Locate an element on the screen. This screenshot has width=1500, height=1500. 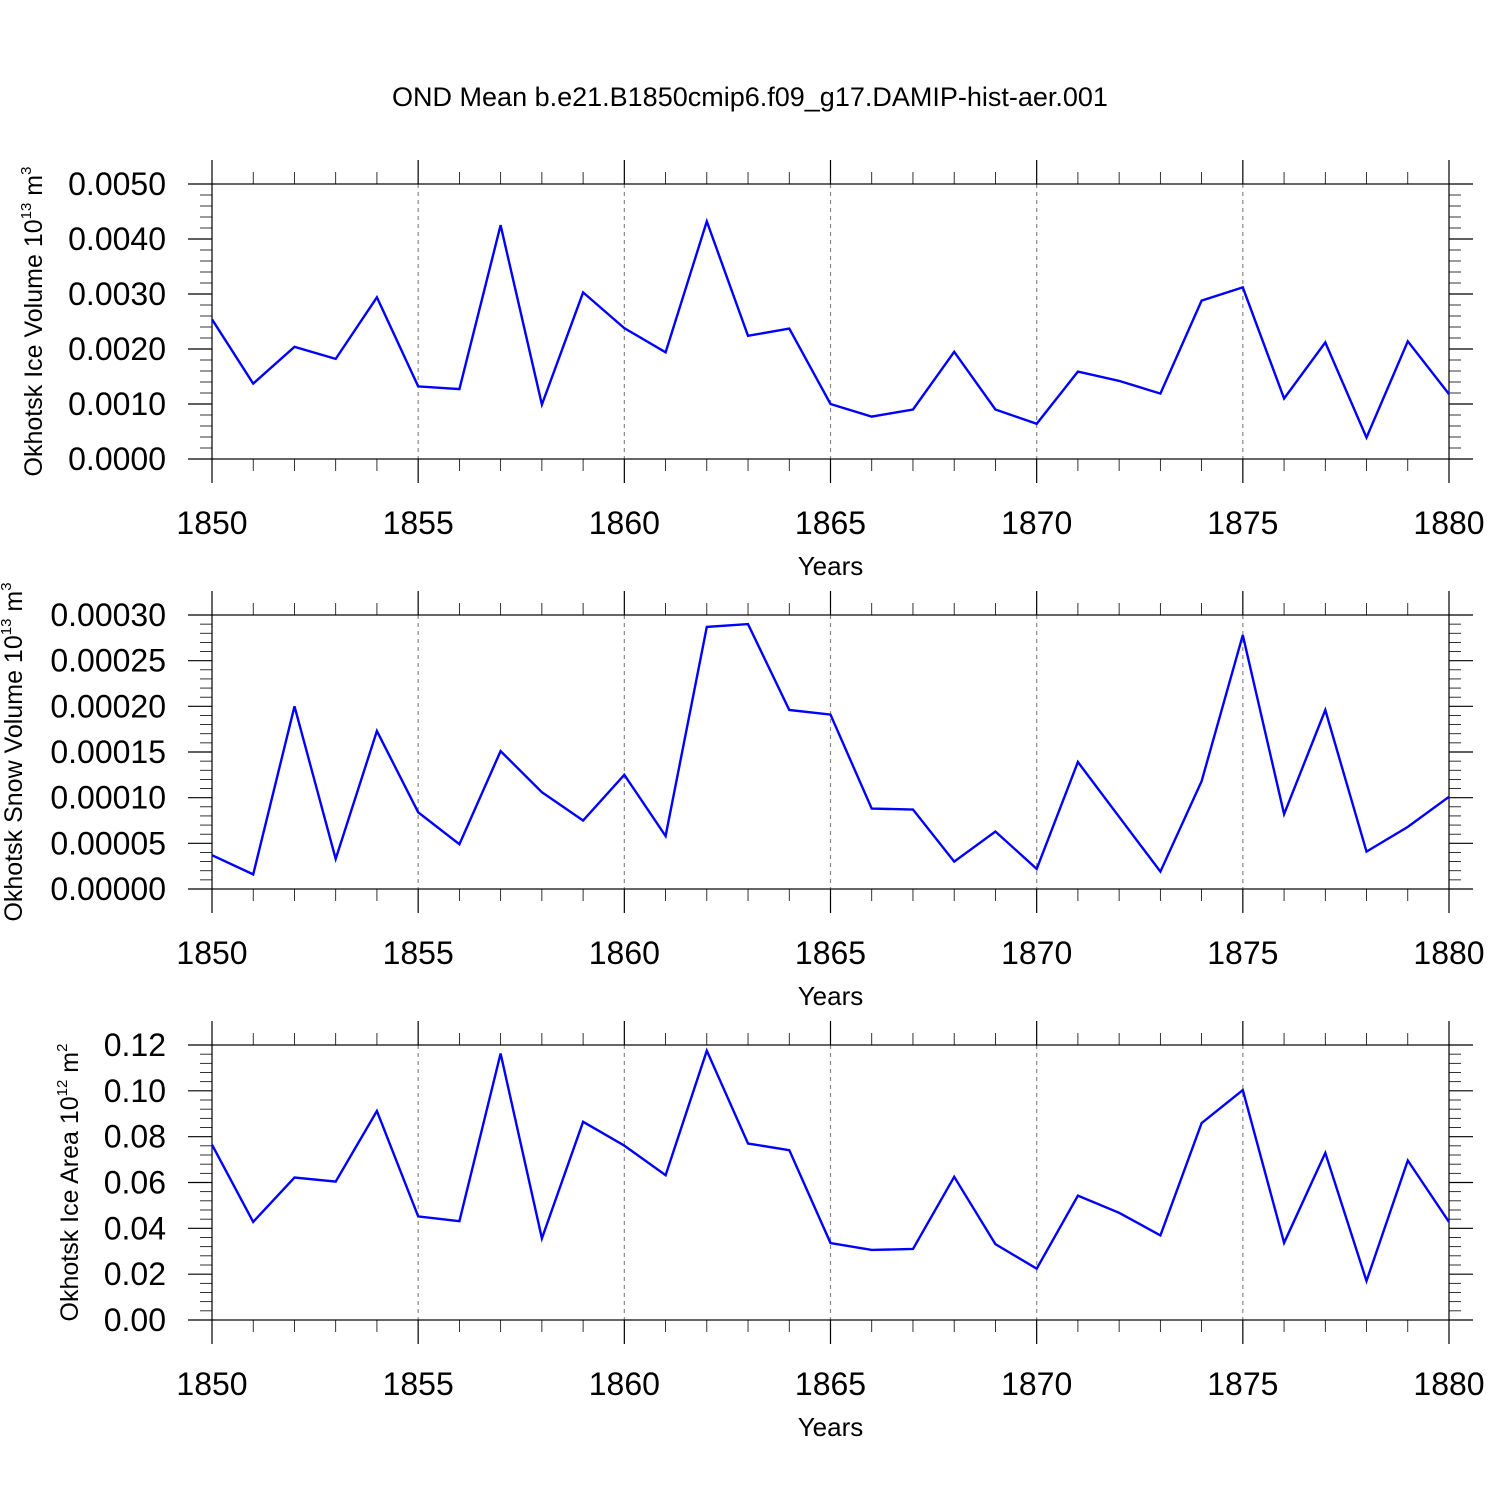
y-axis-title-text: Okhotsk Snow Volume 10 is located at coordinates (14, 778).